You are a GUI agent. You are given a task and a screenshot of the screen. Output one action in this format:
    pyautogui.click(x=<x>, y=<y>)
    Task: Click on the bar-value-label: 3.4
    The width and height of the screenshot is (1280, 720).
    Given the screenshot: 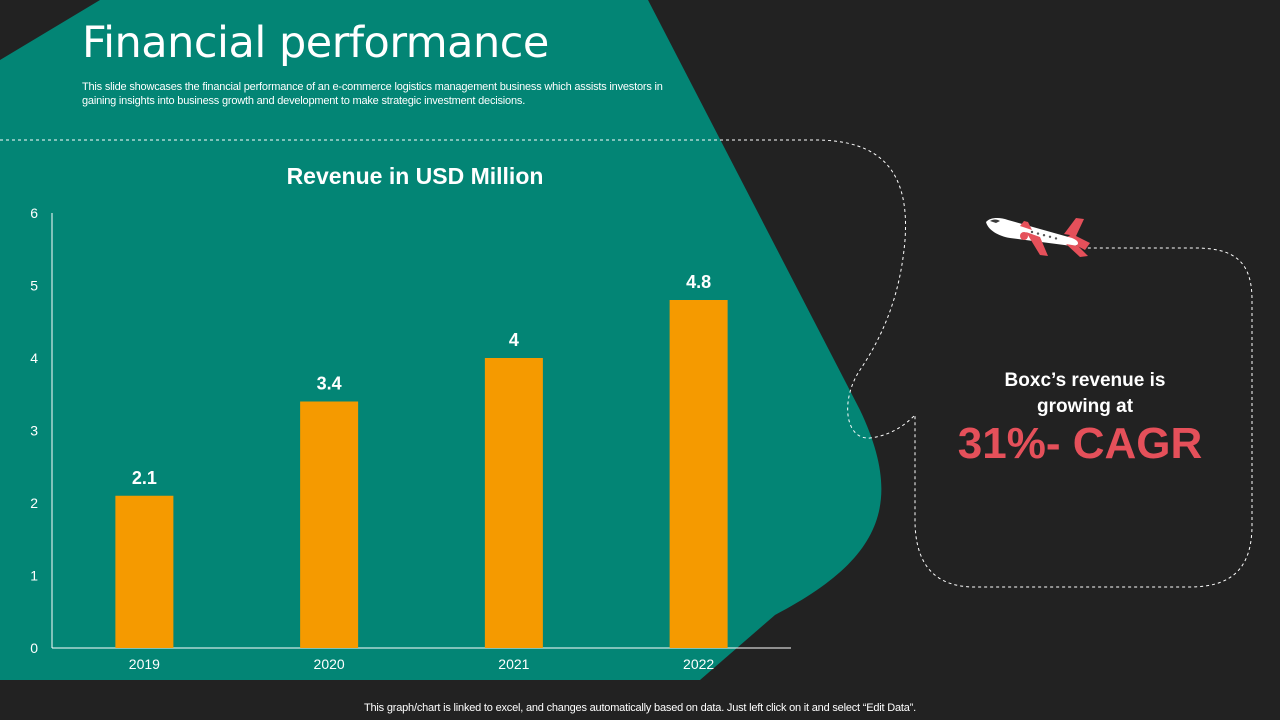 What is the action you would take?
    pyautogui.click(x=329, y=384)
    